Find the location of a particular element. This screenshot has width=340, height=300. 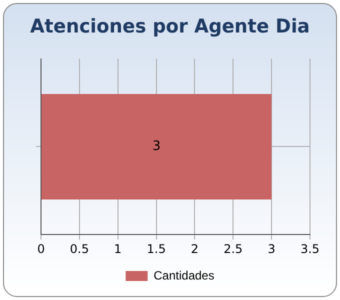

x-tick-label: 2.5 is located at coordinates (233, 249).